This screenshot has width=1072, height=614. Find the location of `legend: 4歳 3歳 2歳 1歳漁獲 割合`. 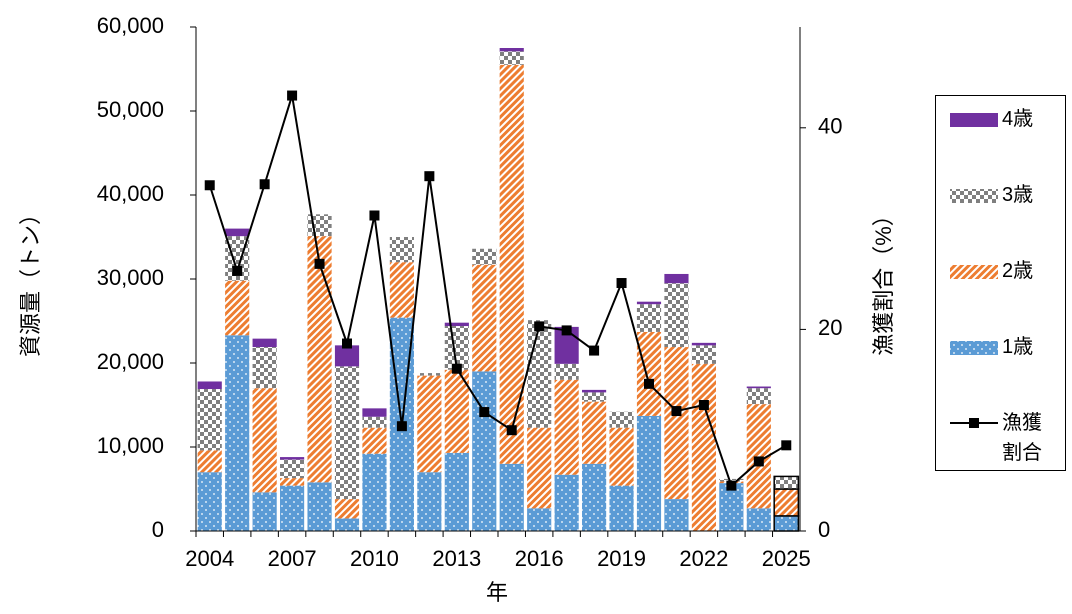

legend: 4歳 3歳 2歳 1歳漁獲 割合 is located at coordinates (1000, 283).